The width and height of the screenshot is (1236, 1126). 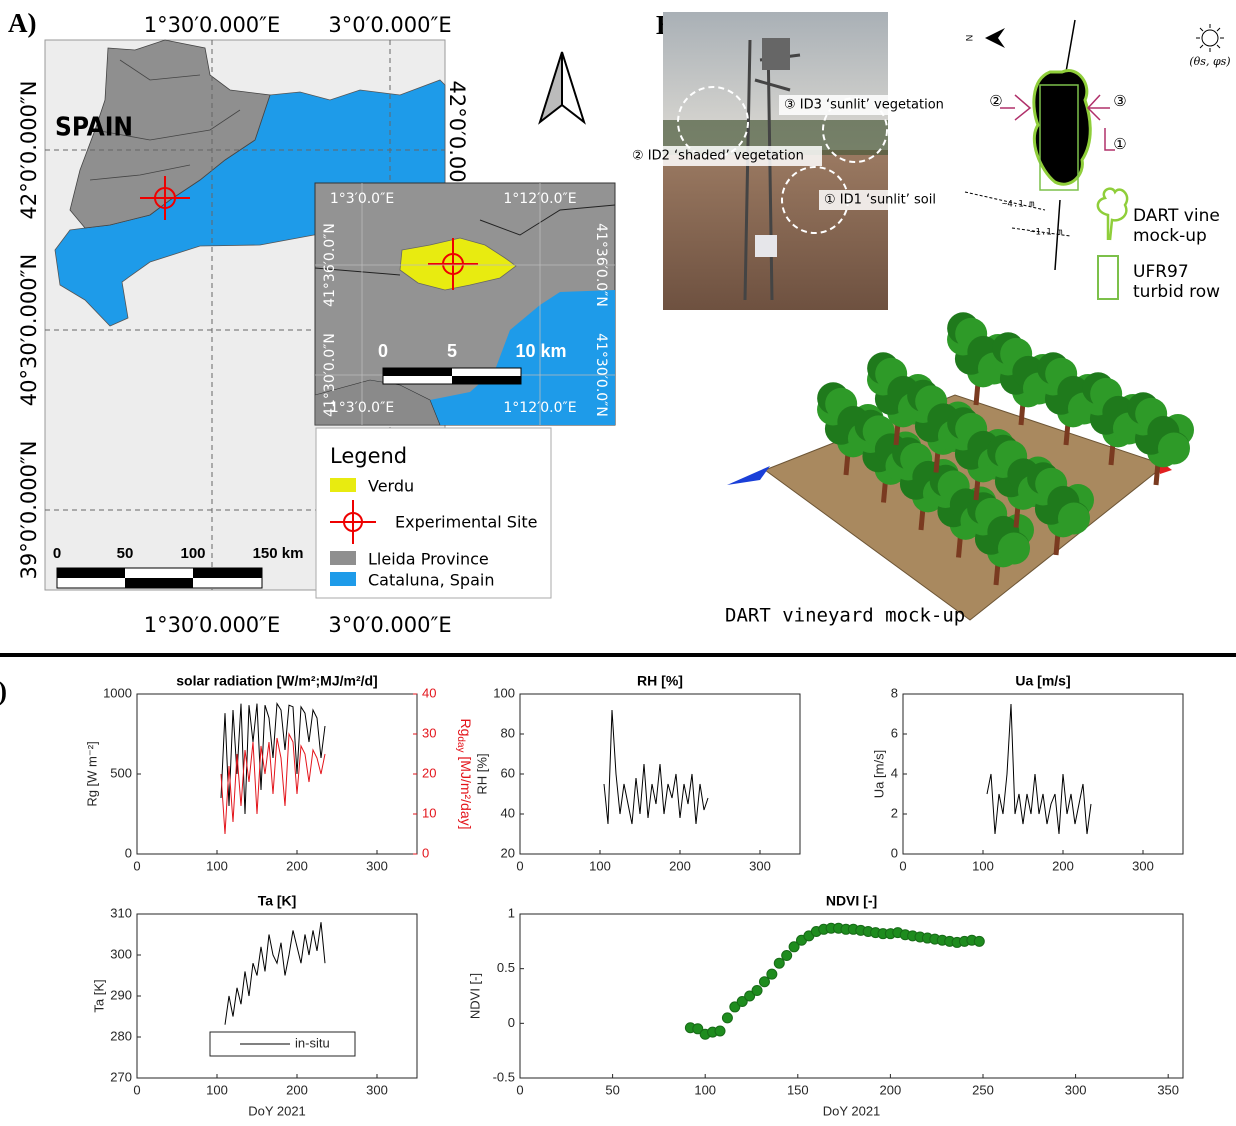 I want to click on y-tick-label: 0.5, so click(x=506, y=967).